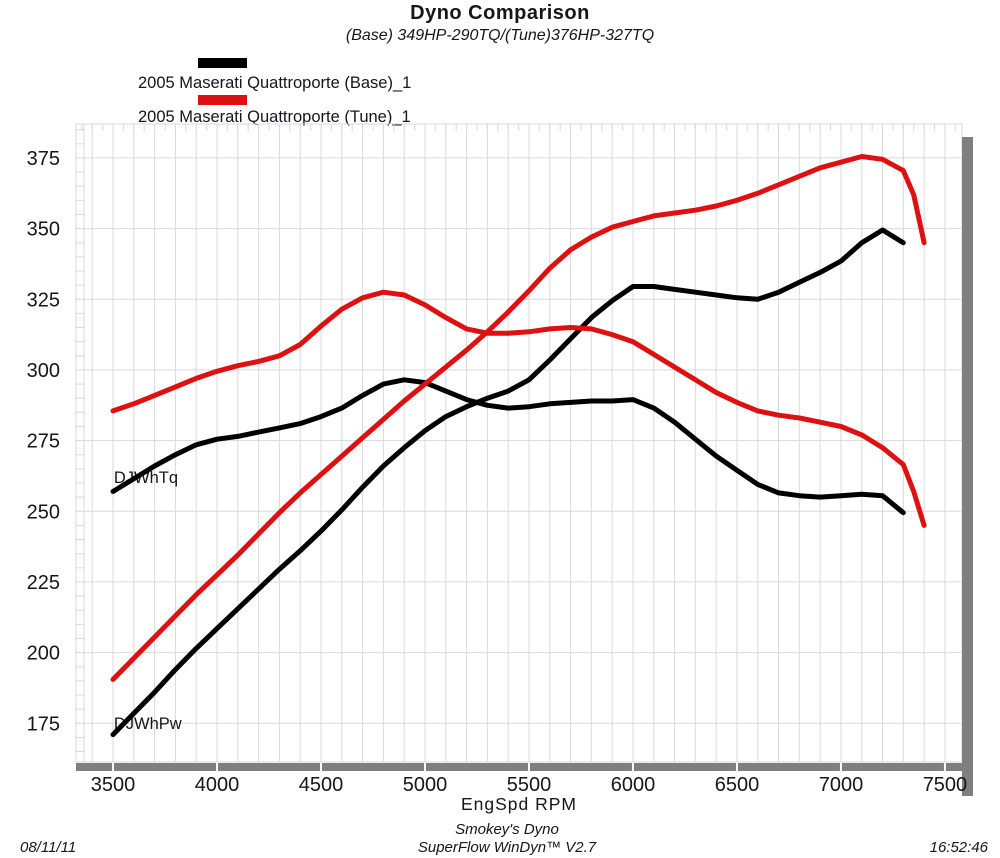 This screenshot has height=858, width=1000. What do you see at coordinates (43, 159) in the screenshot?
I see `y-tick-label: 375` at bounding box center [43, 159].